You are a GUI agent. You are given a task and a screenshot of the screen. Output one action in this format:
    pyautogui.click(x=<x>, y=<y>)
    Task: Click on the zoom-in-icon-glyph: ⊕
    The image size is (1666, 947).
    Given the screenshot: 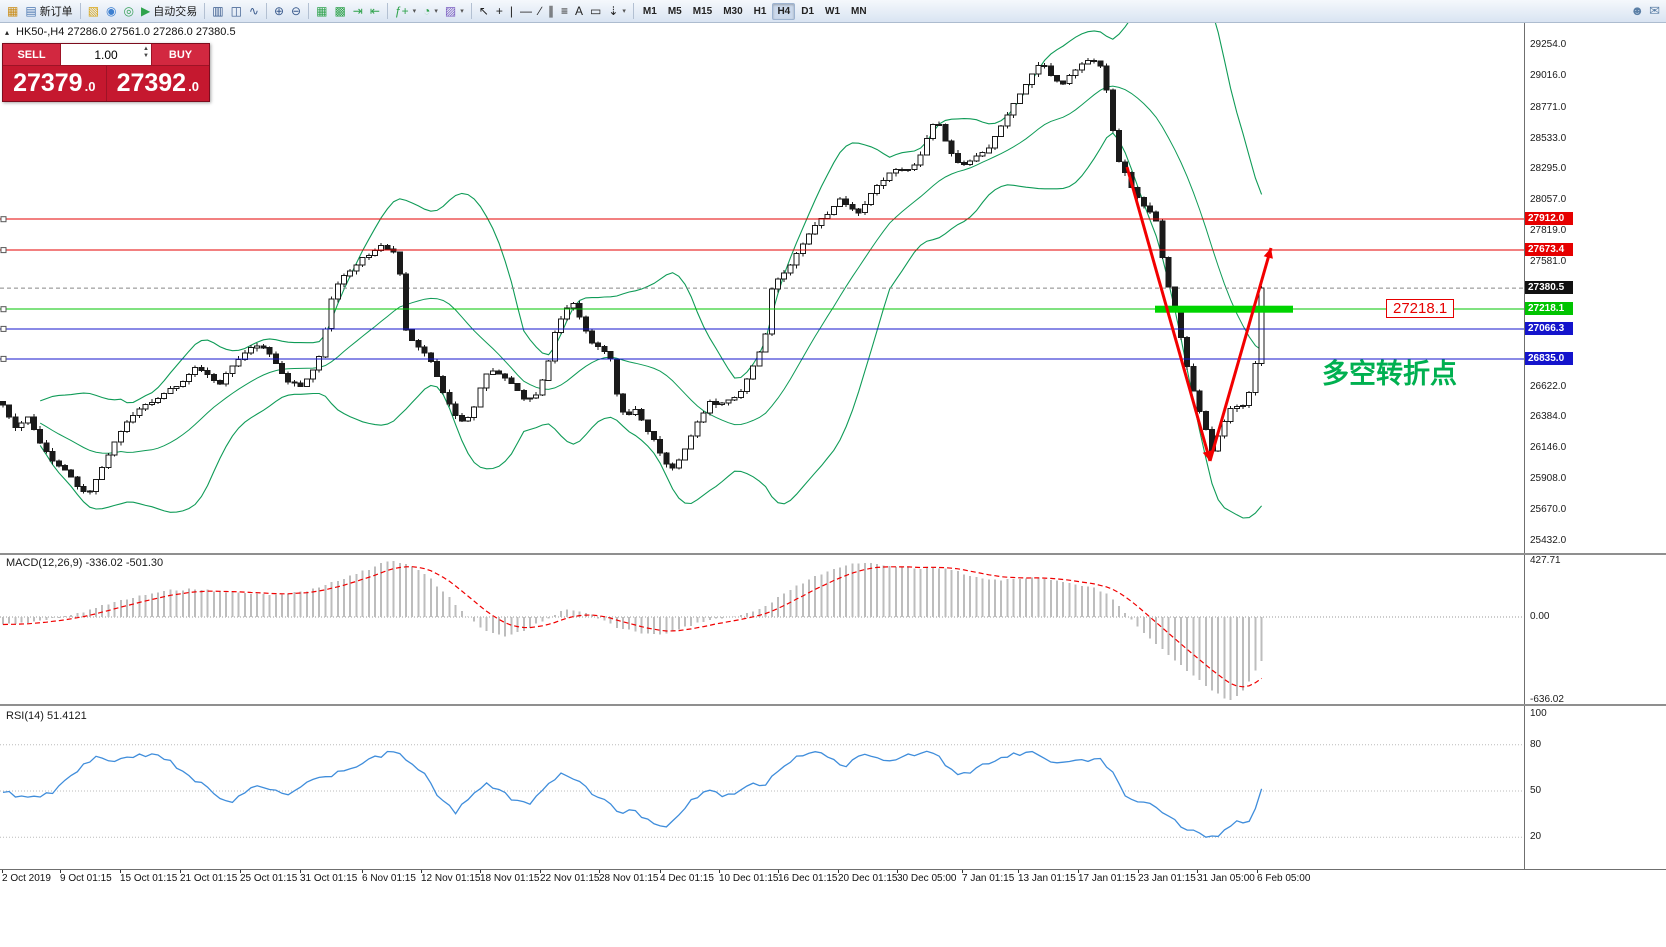 What is the action you would take?
    pyautogui.click(x=279, y=11)
    